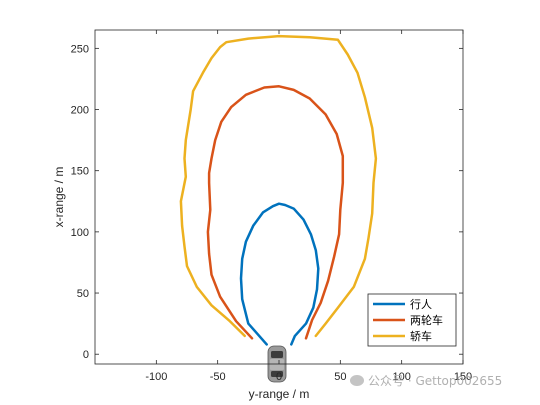 This screenshot has height=405, width=540. What do you see at coordinates (279, 274) in the screenshot?
I see `series-pedestrian` at bounding box center [279, 274].